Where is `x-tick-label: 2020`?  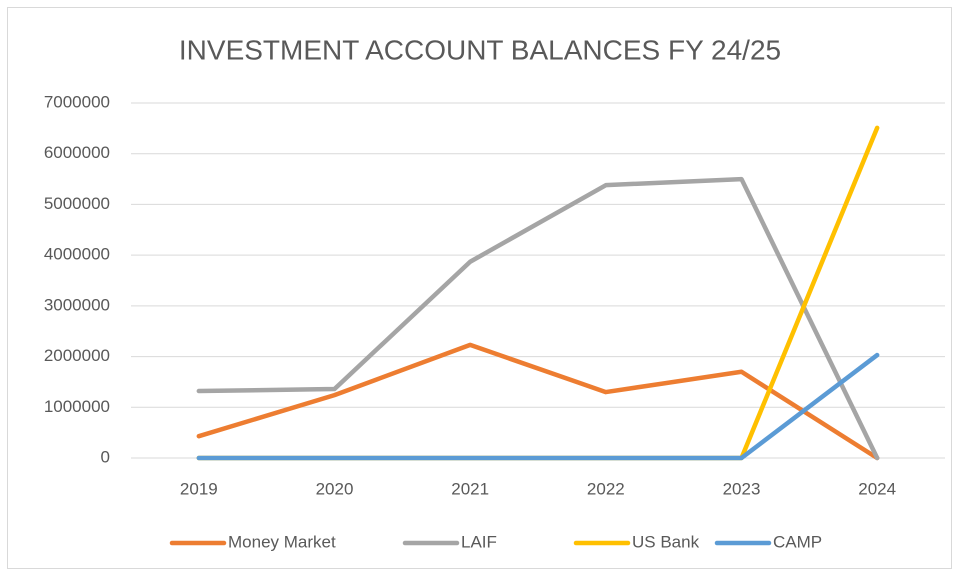 x-tick-label: 2020 is located at coordinates (335, 488).